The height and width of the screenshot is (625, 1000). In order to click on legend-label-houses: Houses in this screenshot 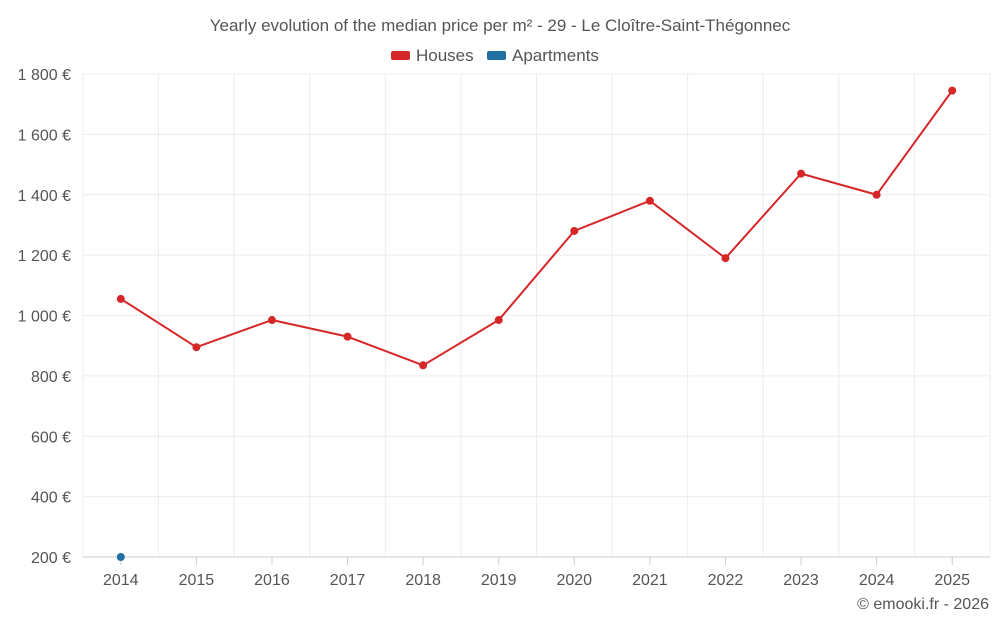, I will do `click(445, 55)`.